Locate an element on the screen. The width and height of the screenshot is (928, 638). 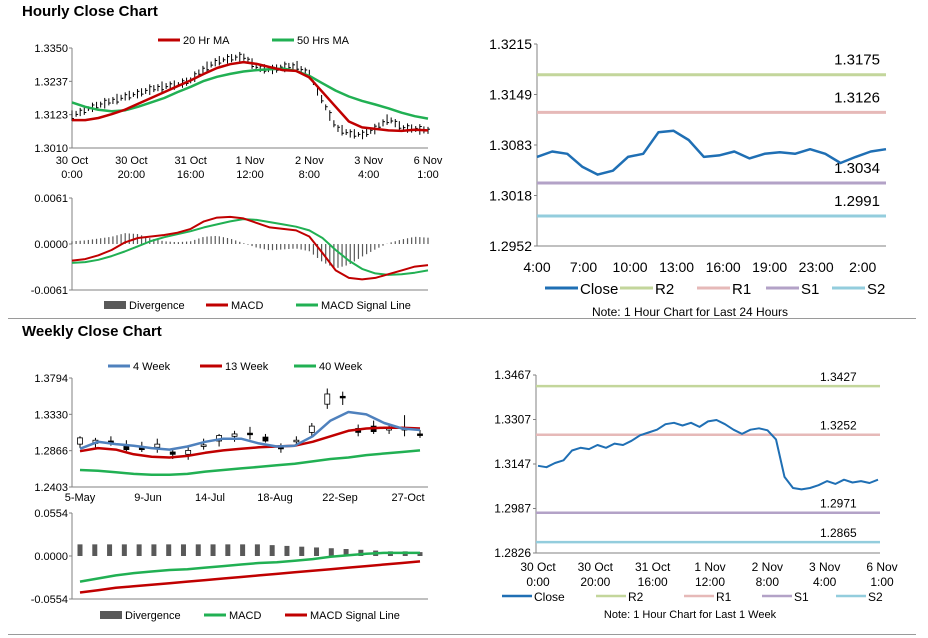
weekly-4week-legend-label: 4 Week is located at coordinates (152, 367).